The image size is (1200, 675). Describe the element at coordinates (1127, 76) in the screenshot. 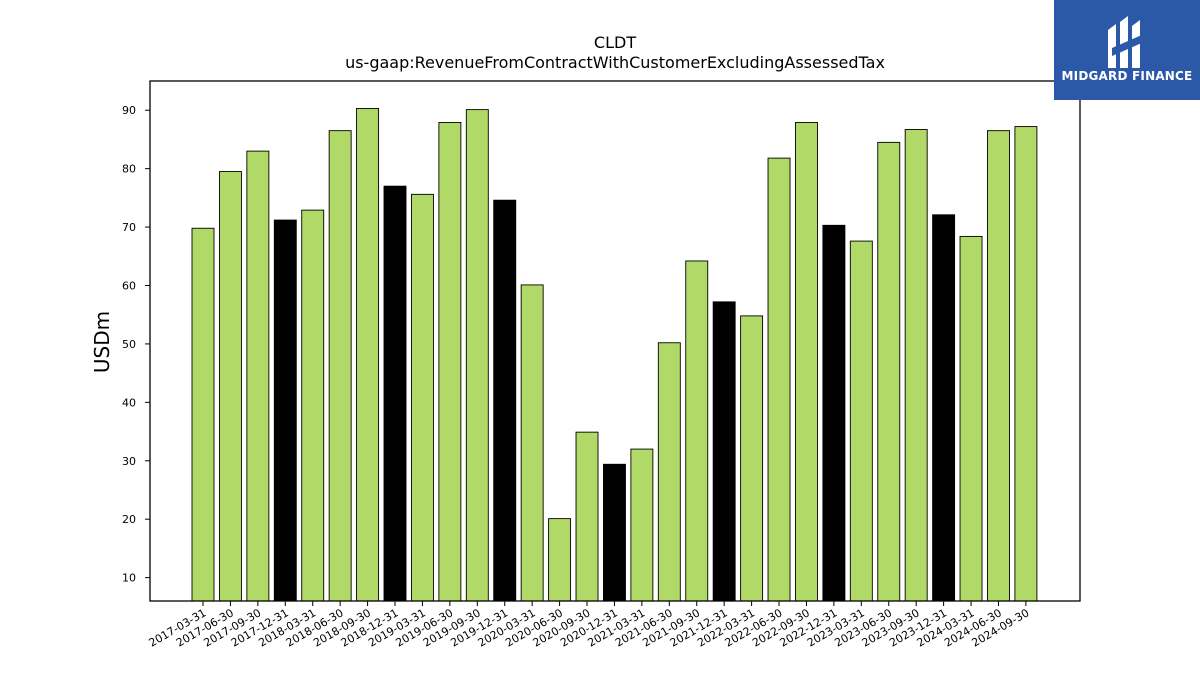

I see `brand-name: MIDGARD FINANCE` at that location.